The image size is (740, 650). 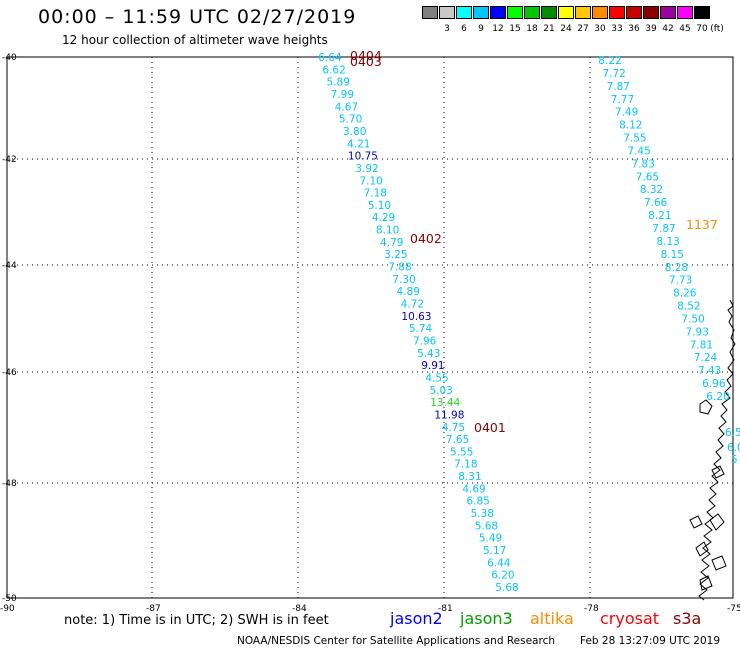 What do you see at coordinates (408, 292) in the screenshot?
I see `swh-value: 4.89` at bounding box center [408, 292].